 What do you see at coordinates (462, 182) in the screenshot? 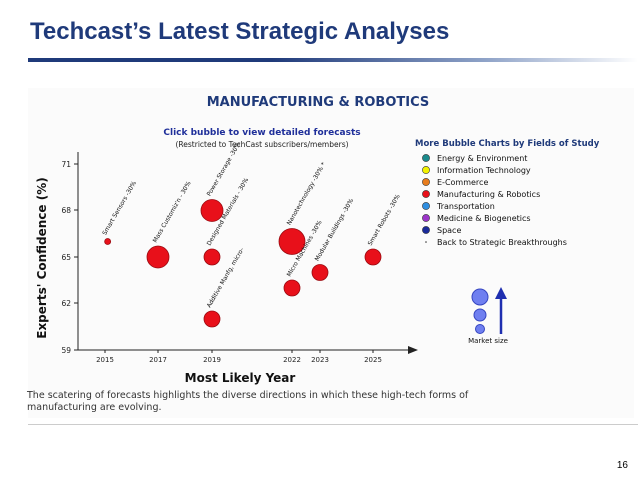
I see `legend-item-label: E-Commerce` at bounding box center [462, 182].